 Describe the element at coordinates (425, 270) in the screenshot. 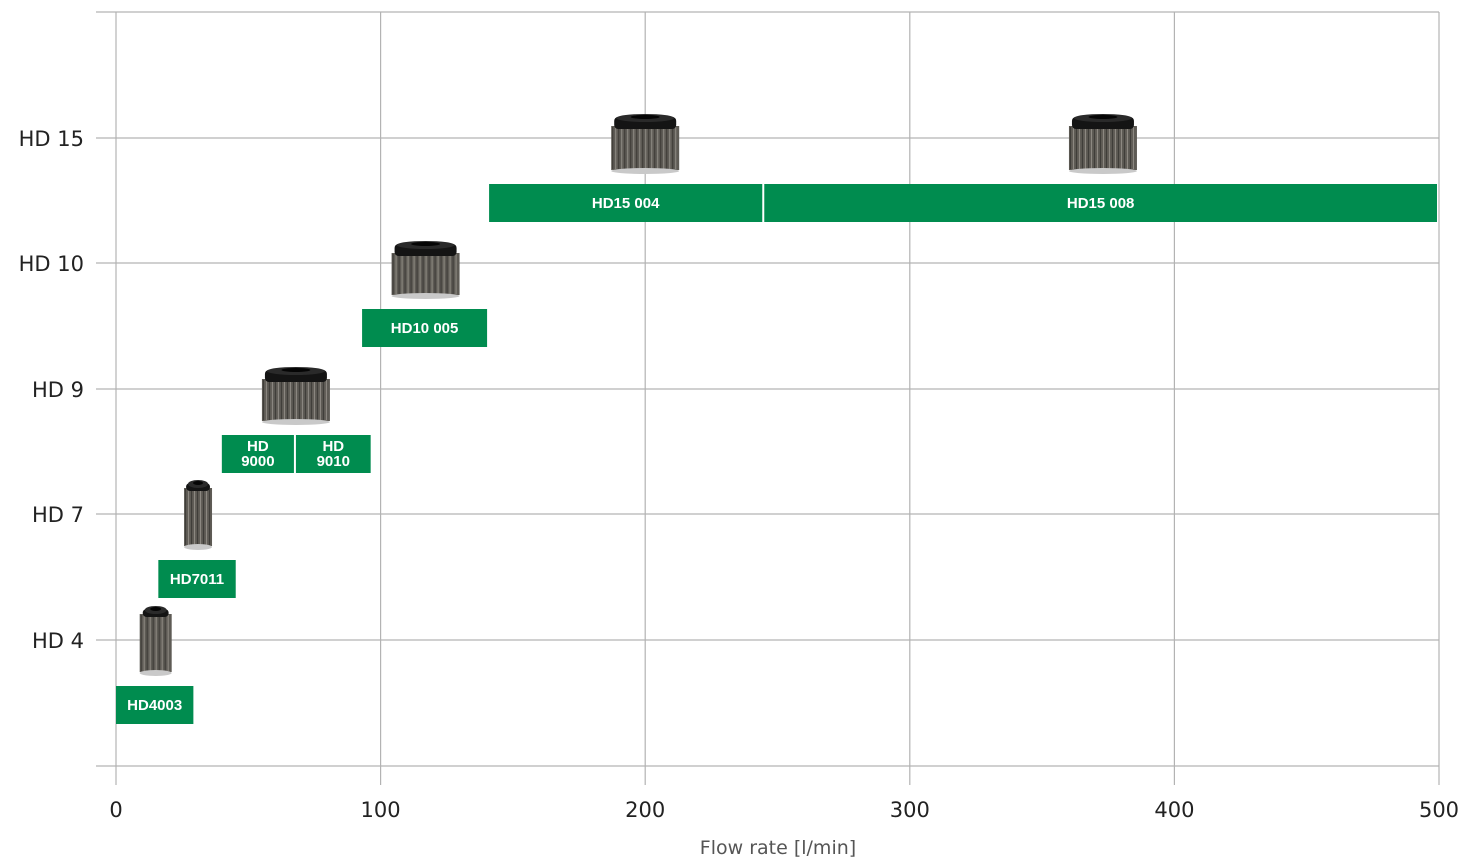

I see `hd10-filter-cartridge-image` at that location.